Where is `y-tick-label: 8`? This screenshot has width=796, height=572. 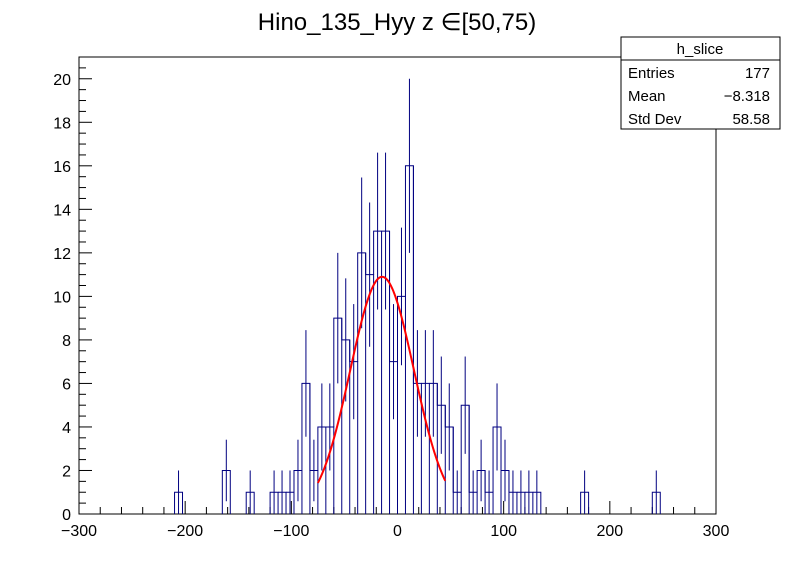
y-tick-label: 8 is located at coordinates (66, 341).